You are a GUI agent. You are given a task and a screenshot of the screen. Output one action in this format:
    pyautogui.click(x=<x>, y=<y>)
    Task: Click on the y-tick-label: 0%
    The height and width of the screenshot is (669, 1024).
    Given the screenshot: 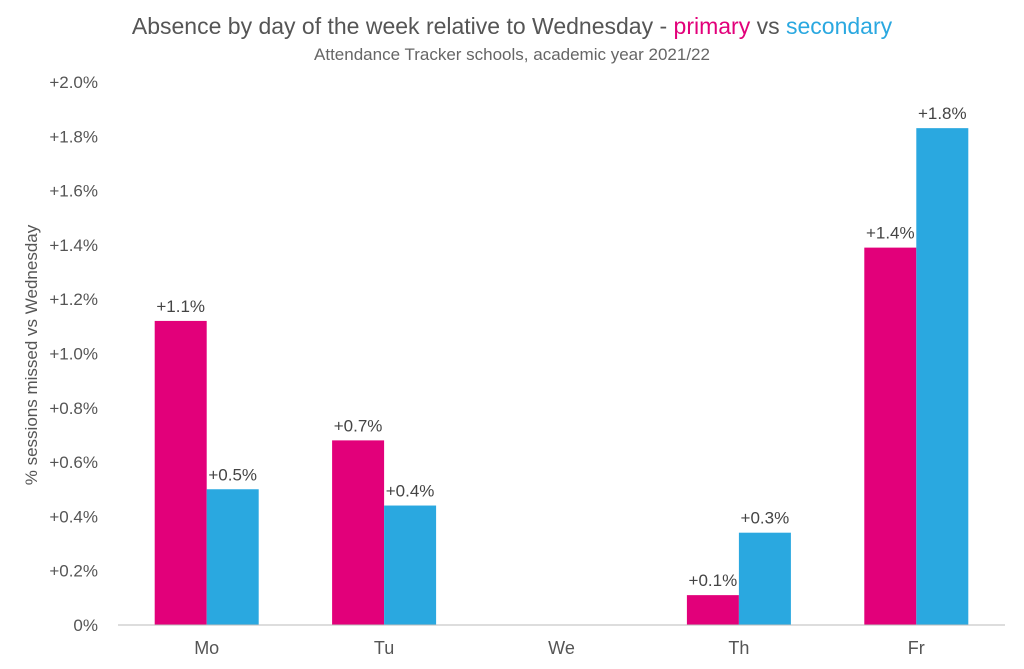 What is the action you would take?
    pyautogui.click(x=85, y=625)
    